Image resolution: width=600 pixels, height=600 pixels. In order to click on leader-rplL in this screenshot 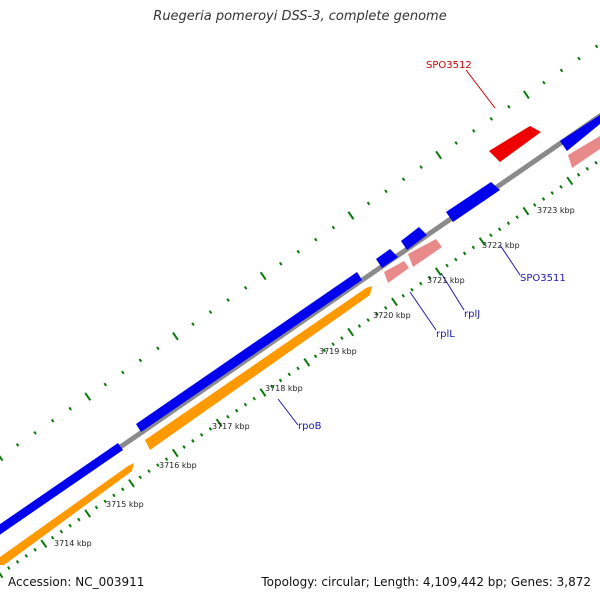, I will do `click(423, 311)`.